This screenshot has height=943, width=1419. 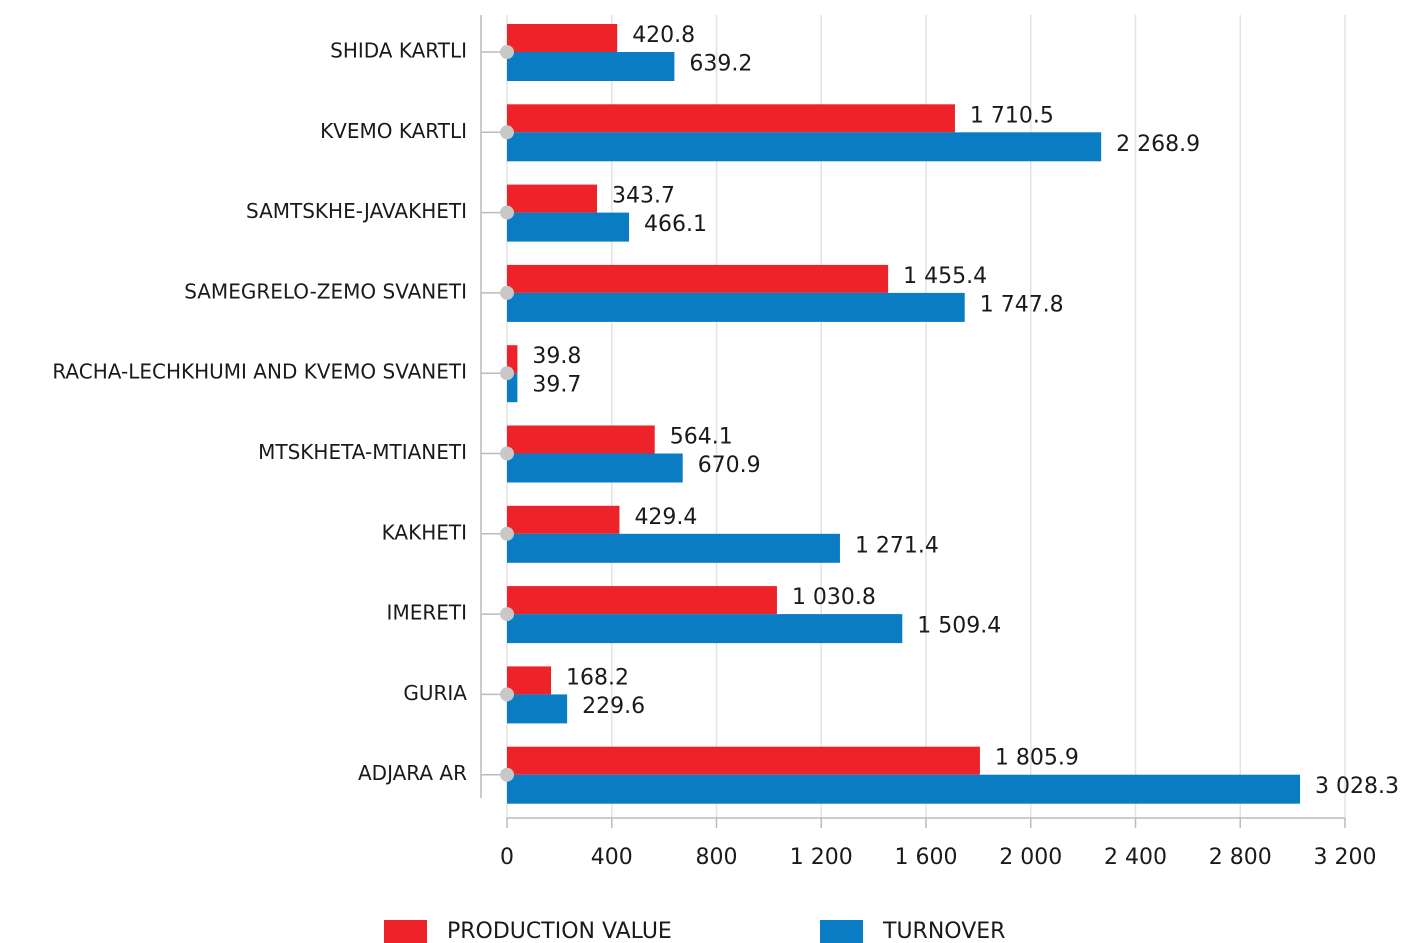 I want to click on value-label: 1 030.8, so click(x=834, y=597).